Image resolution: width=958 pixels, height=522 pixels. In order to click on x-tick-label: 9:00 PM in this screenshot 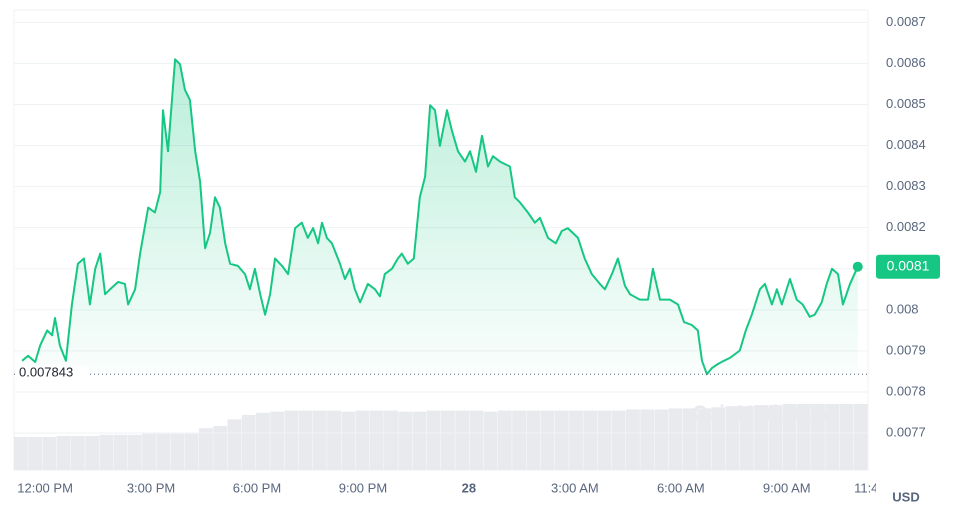, I will do `click(363, 487)`.